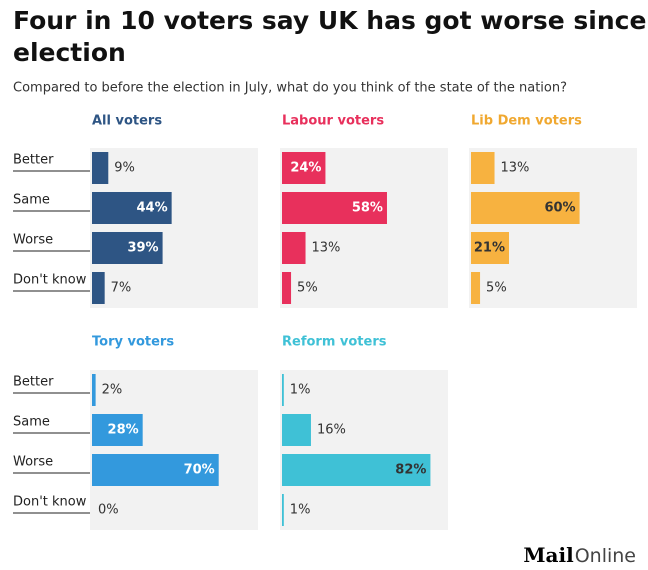  I want to click on value-label: 9%, so click(124, 168).